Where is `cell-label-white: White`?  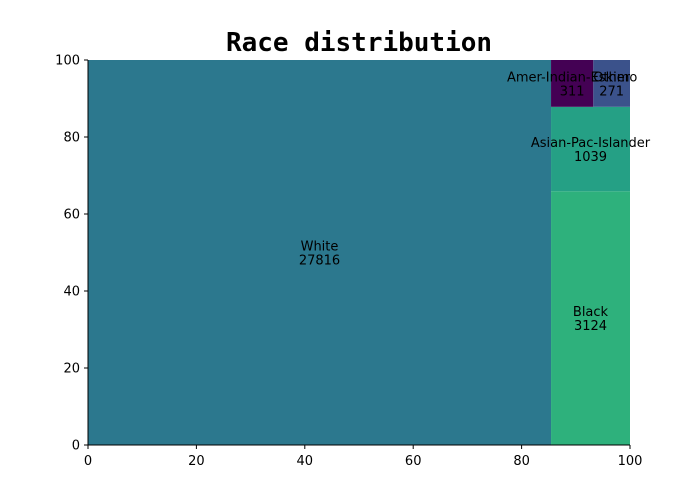
cell-label-white: White is located at coordinates (320, 247).